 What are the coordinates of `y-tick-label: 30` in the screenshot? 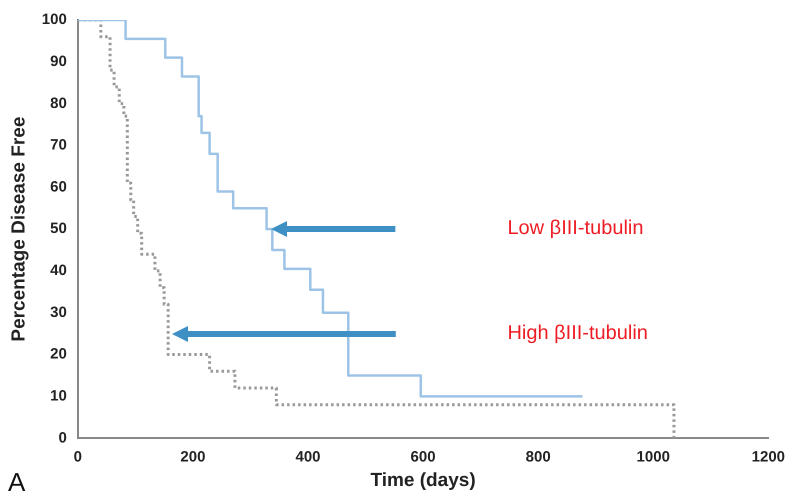 It's located at (58, 312).